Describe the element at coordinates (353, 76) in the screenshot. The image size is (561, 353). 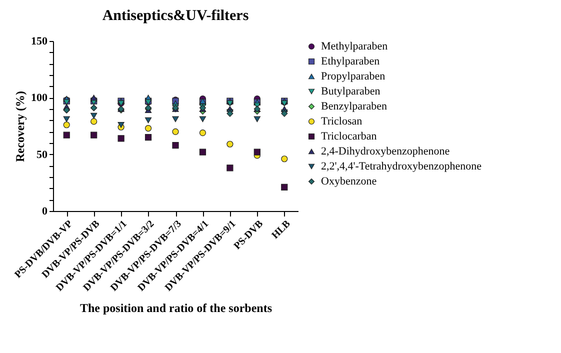
I see `legend-label: Propylparaben` at that location.